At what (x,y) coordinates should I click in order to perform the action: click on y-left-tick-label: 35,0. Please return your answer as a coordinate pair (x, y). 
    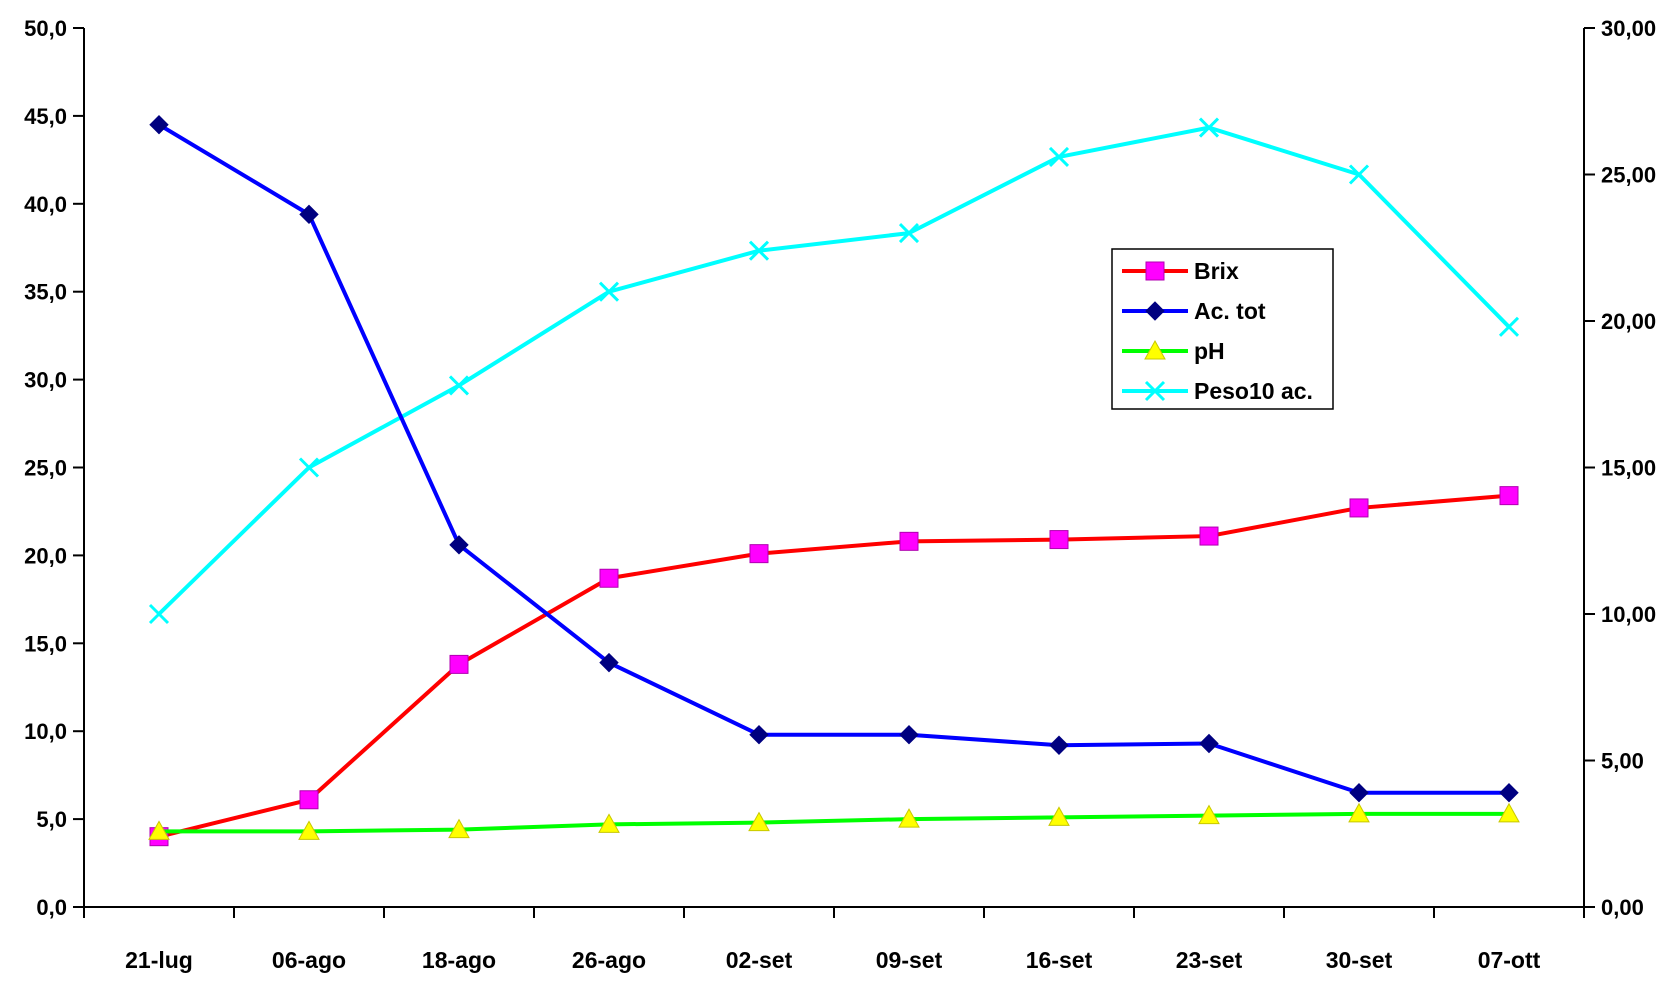
    Looking at the image, I should click on (45, 292).